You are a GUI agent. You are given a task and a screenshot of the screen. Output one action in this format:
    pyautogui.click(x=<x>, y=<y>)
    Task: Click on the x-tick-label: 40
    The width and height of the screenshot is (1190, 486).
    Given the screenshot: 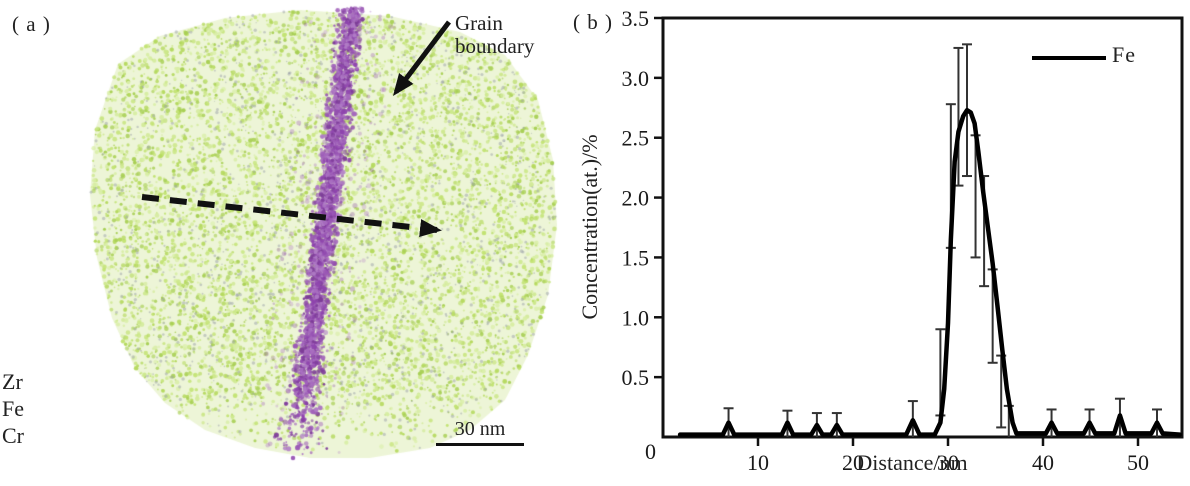 What is the action you would take?
    pyautogui.click(x=1043, y=462)
    